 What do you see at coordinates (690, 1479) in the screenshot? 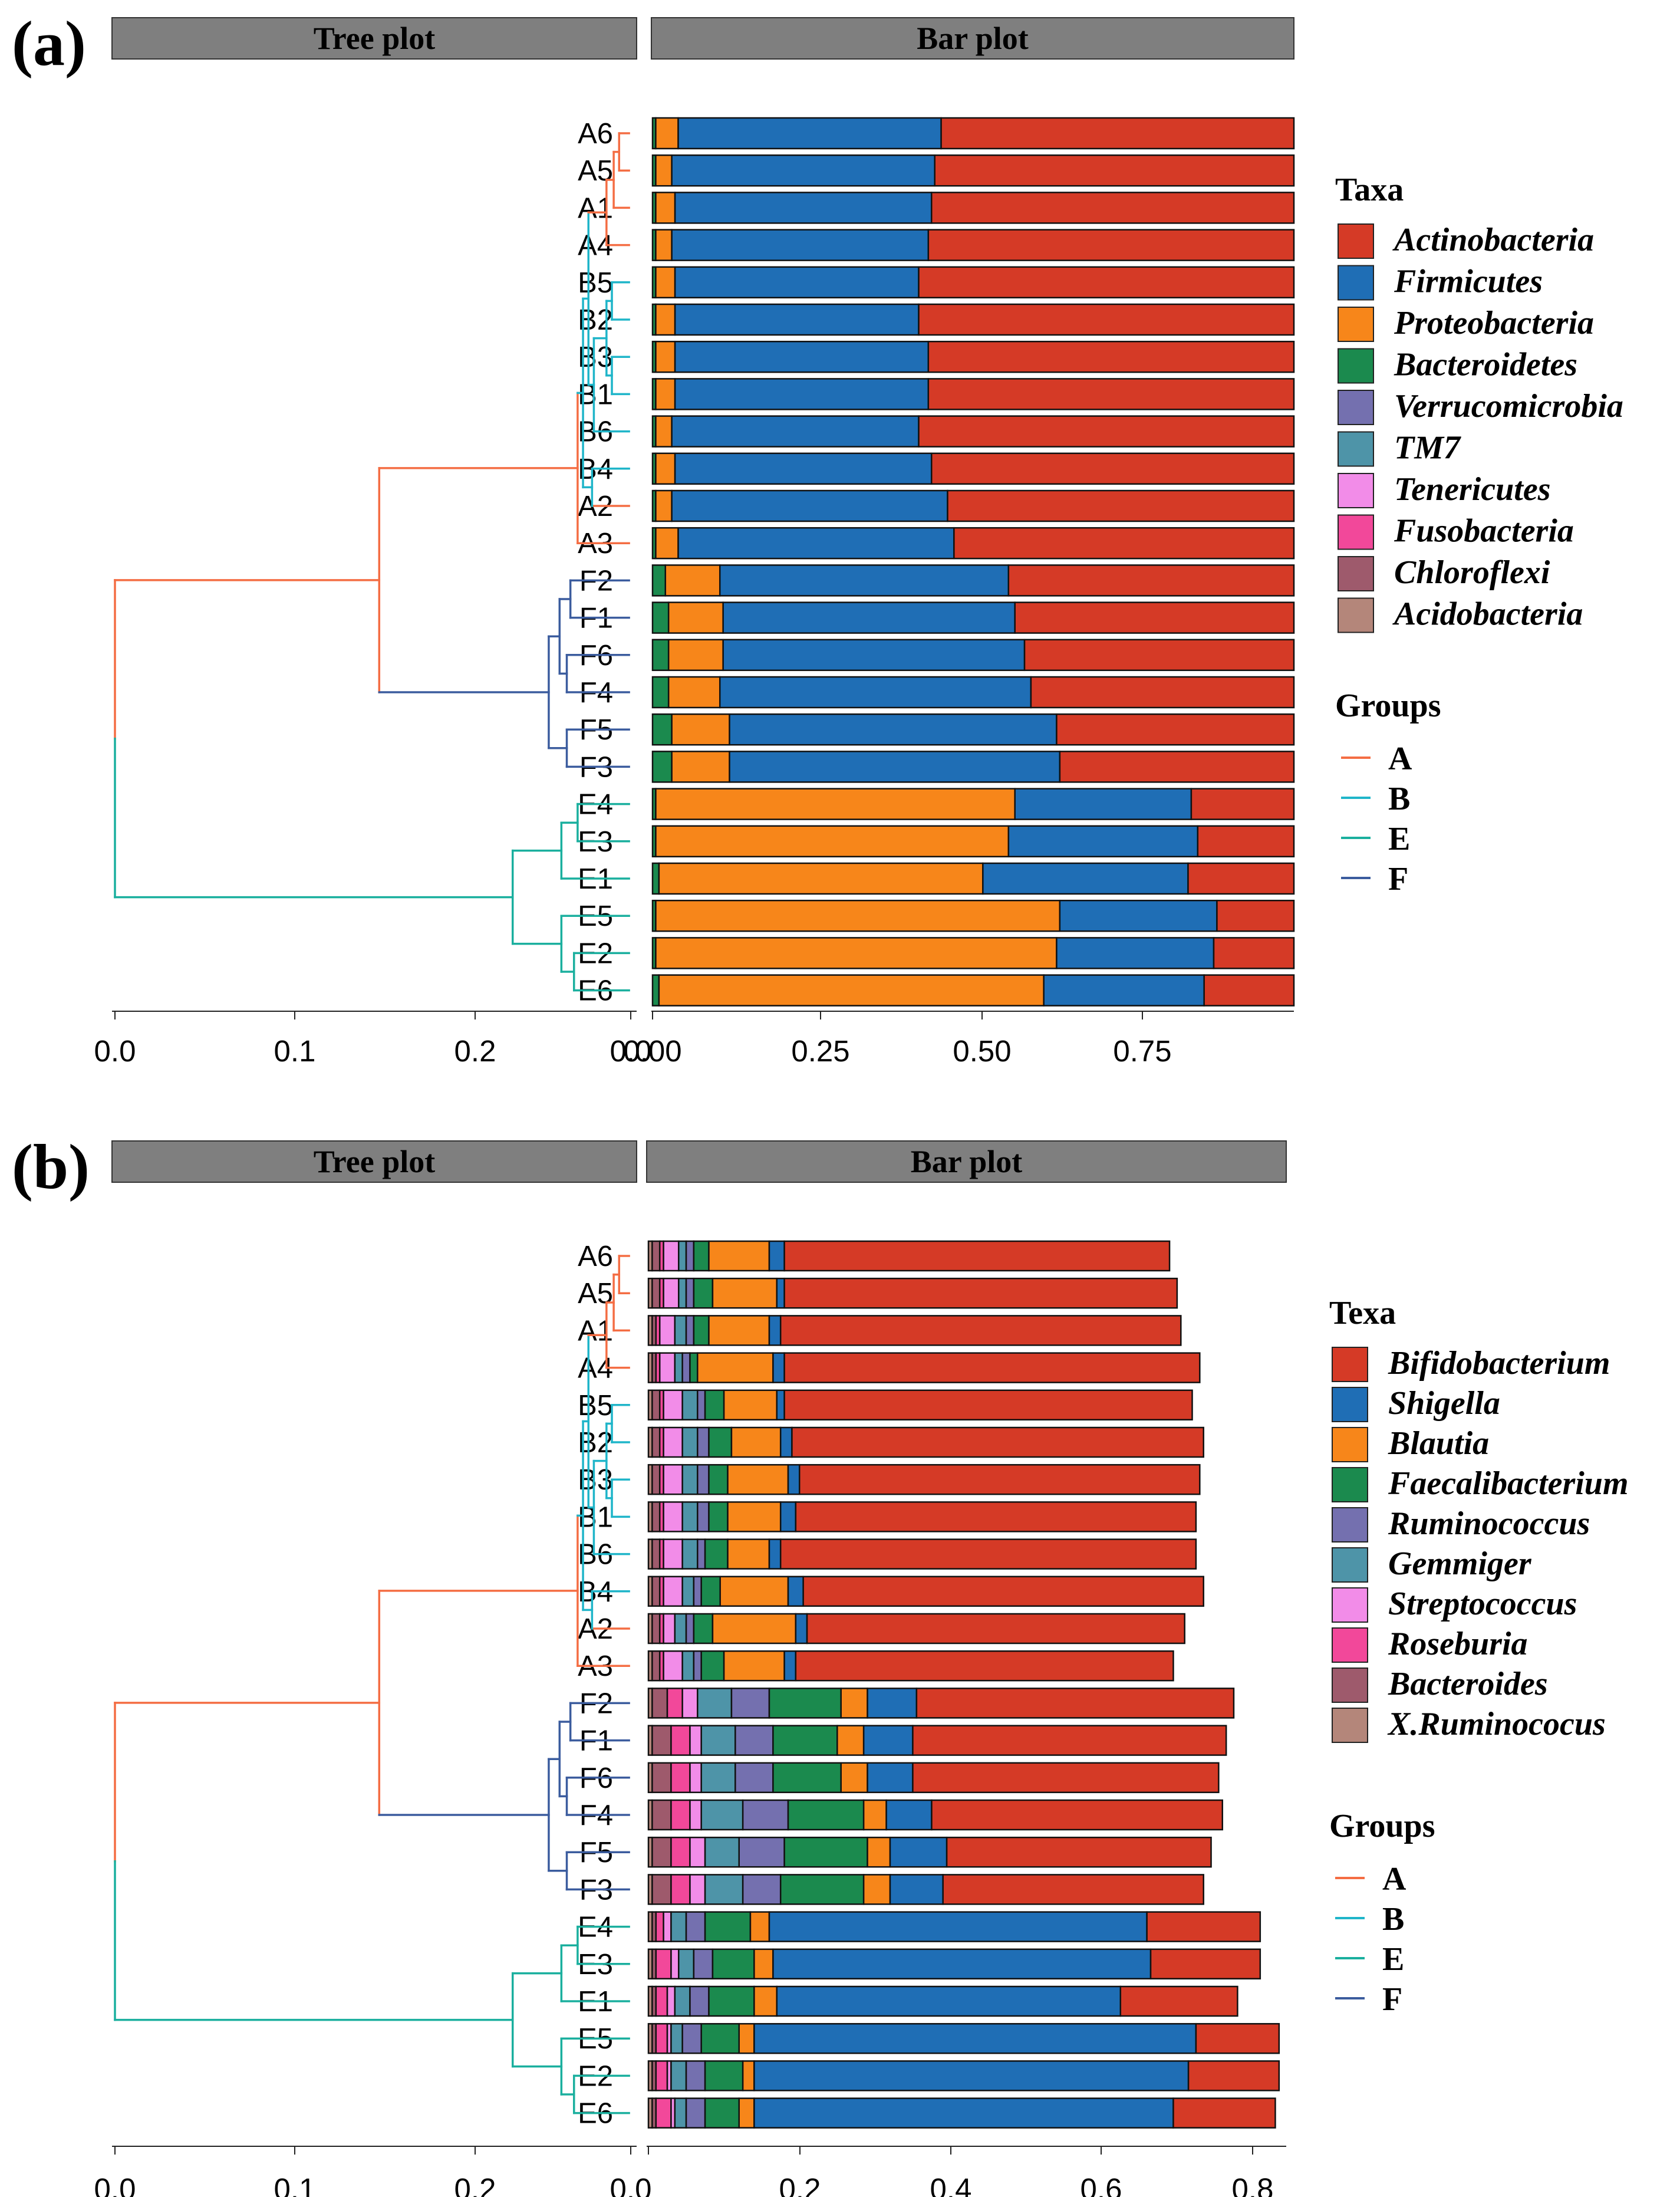
I see `bar-segment-gemmiger` at bounding box center [690, 1479].